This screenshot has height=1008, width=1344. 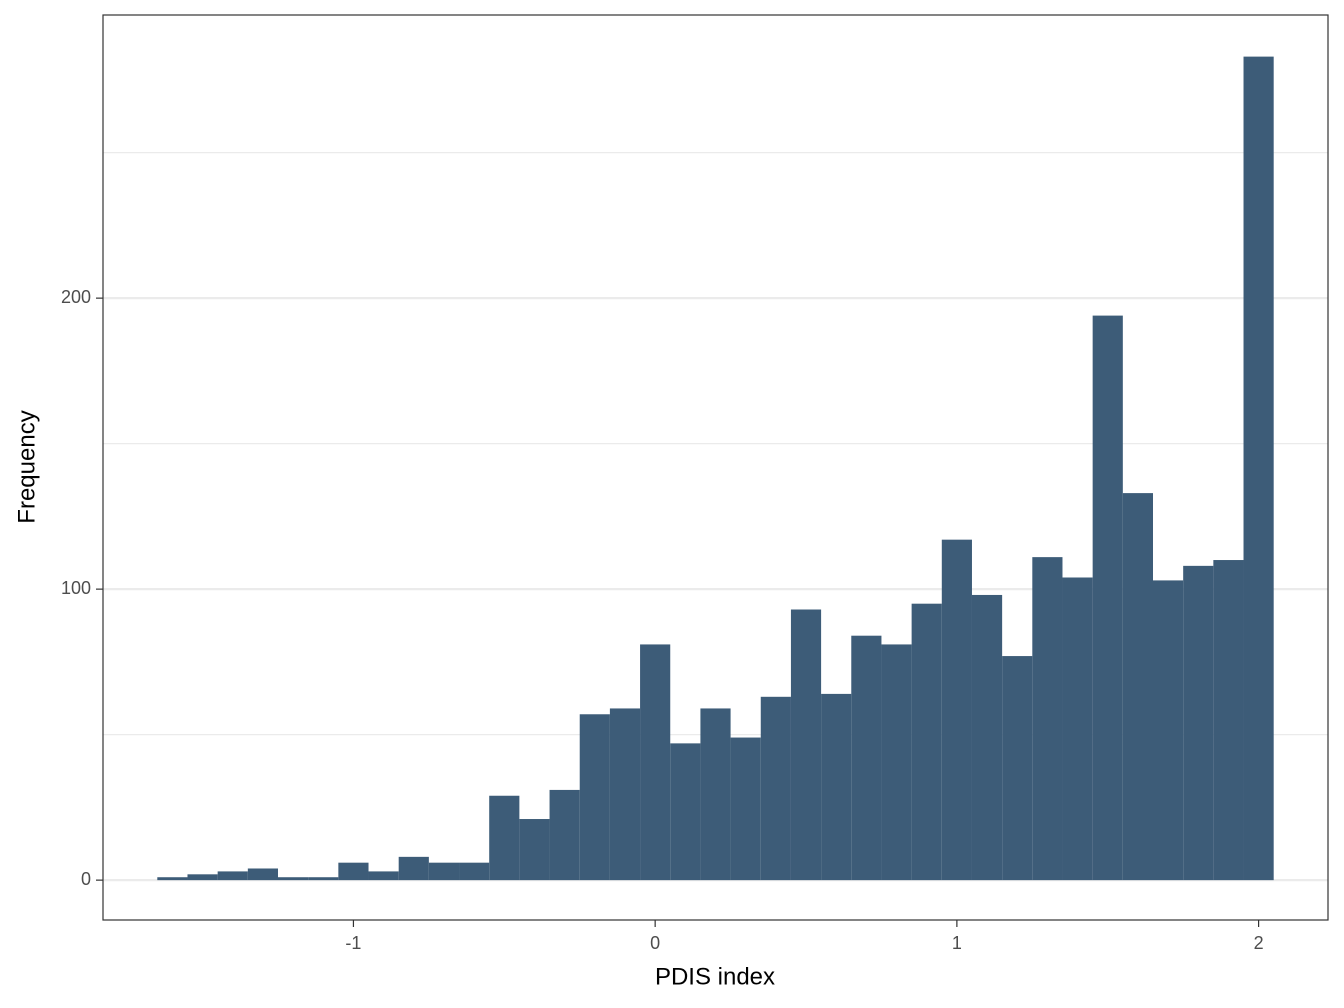 What do you see at coordinates (353, 943) in the screenshot?
I see `x-tick-label: -1` at bounding box center [353, 943].